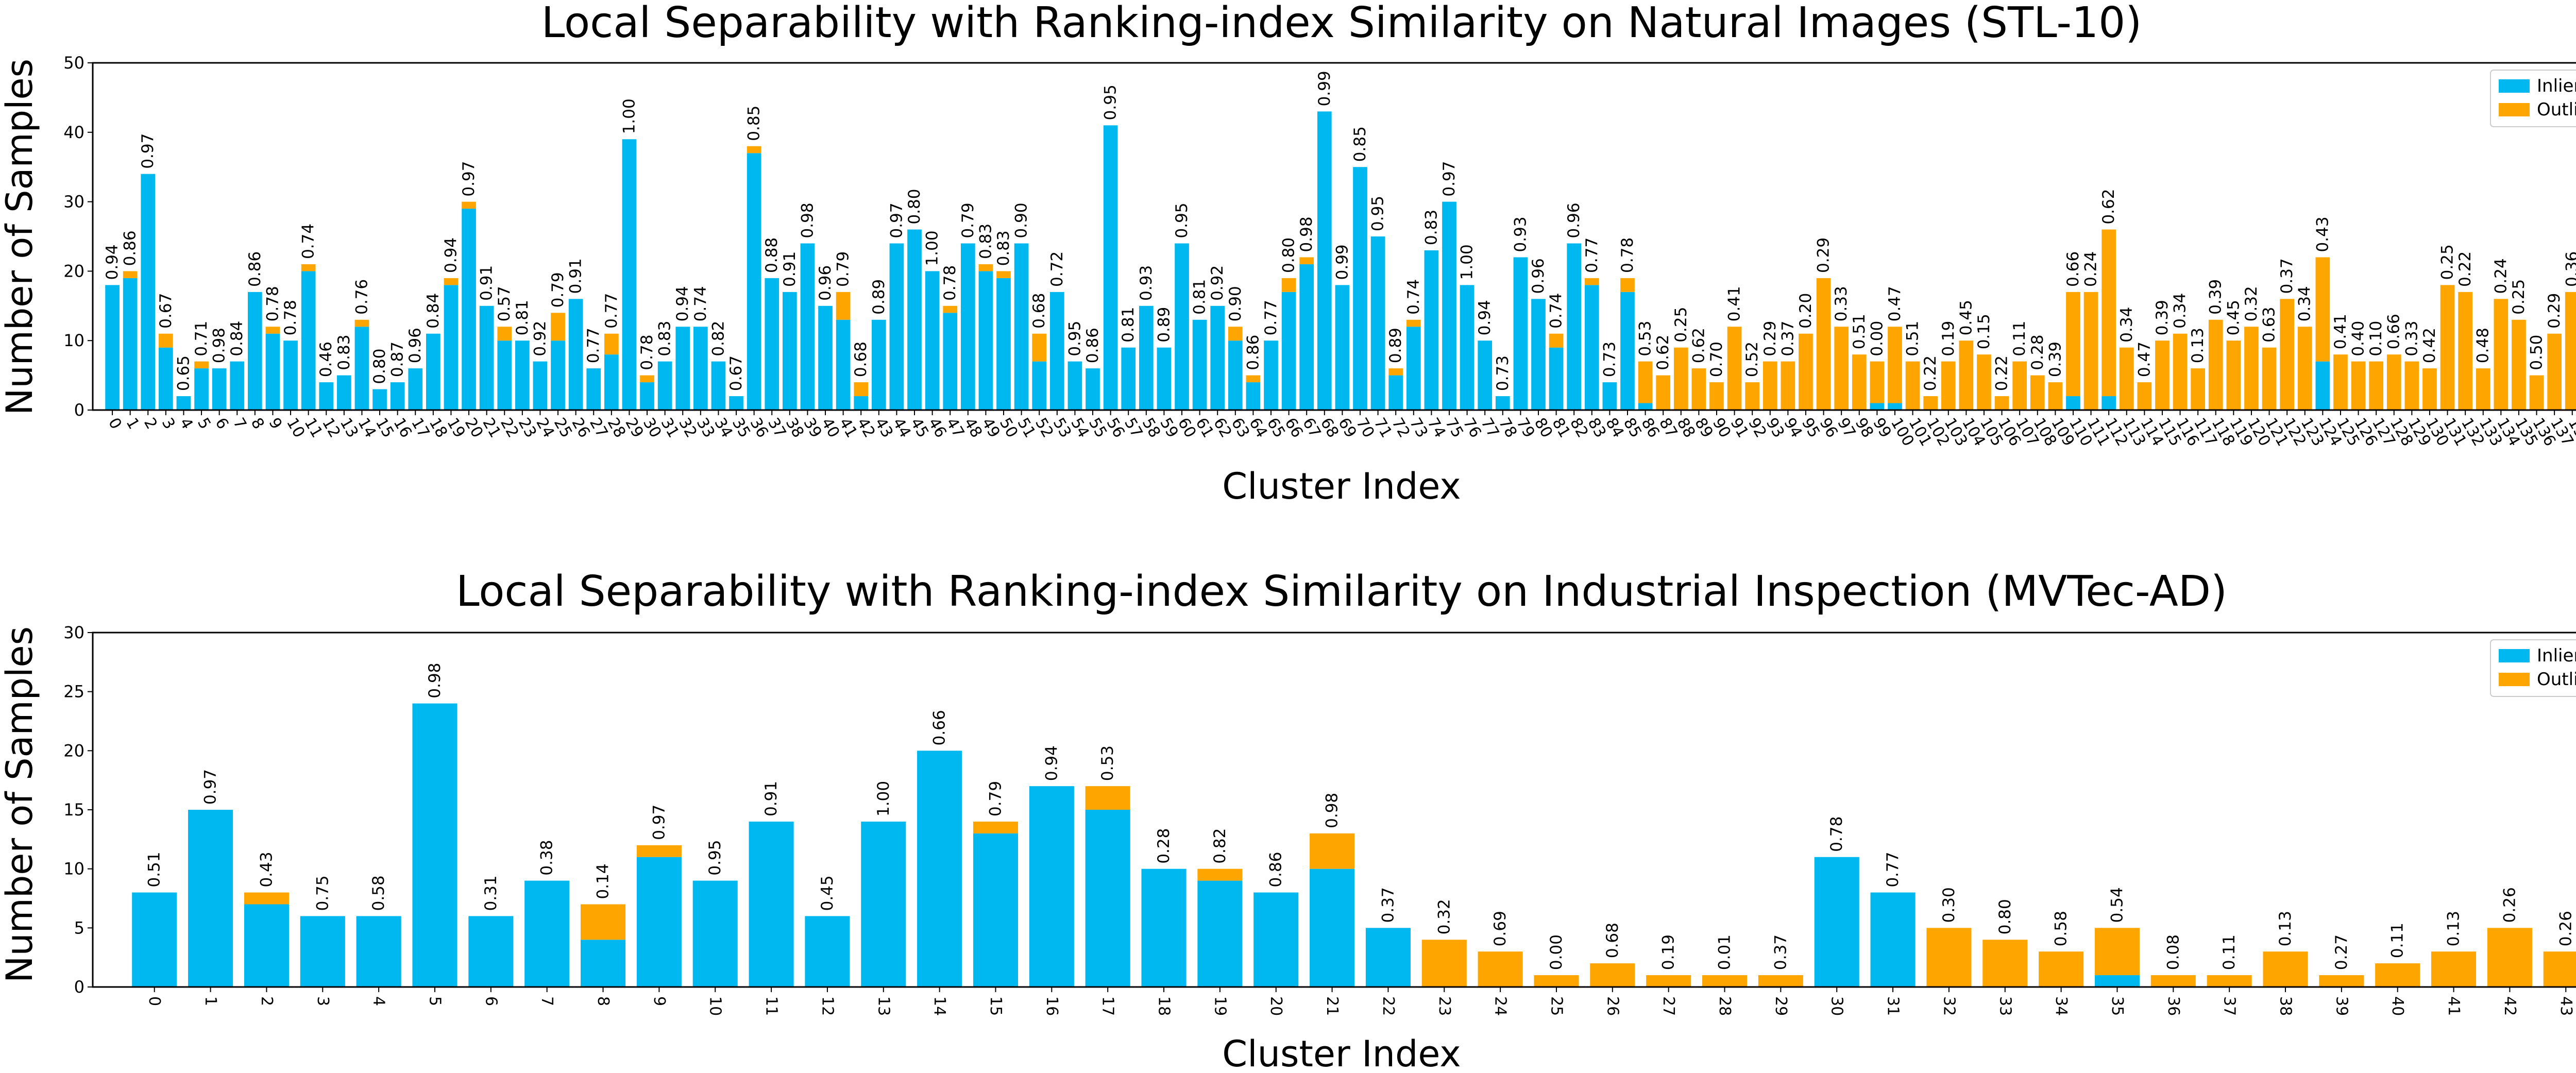  Describe the element at coordinates (2565, 928) in the screenshot. I see `data-label: 0.26` at that location.